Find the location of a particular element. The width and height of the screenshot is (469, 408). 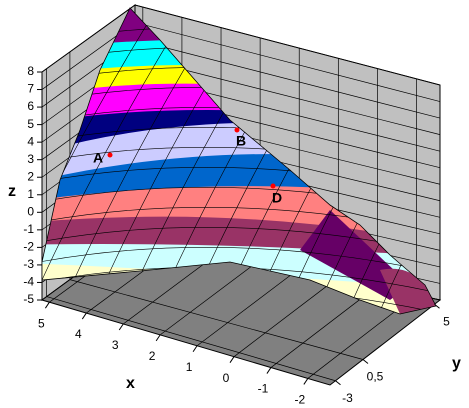

y-tick-label: 5 is located at coordinates (446, 321).